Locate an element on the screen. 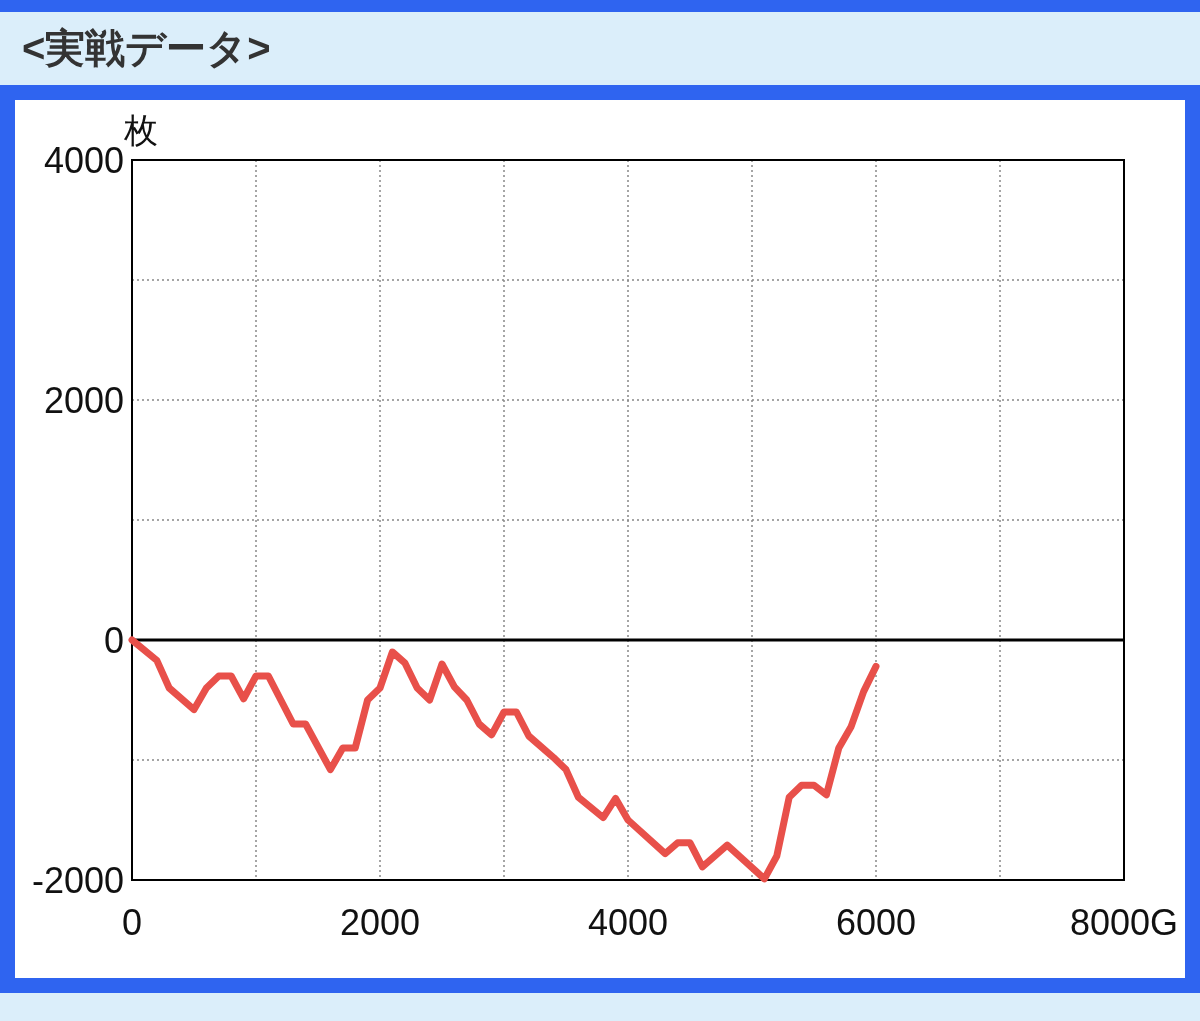 The image size is (1200, 1021). chart-title: <実戦データ> is located at coordinates (600, 48).